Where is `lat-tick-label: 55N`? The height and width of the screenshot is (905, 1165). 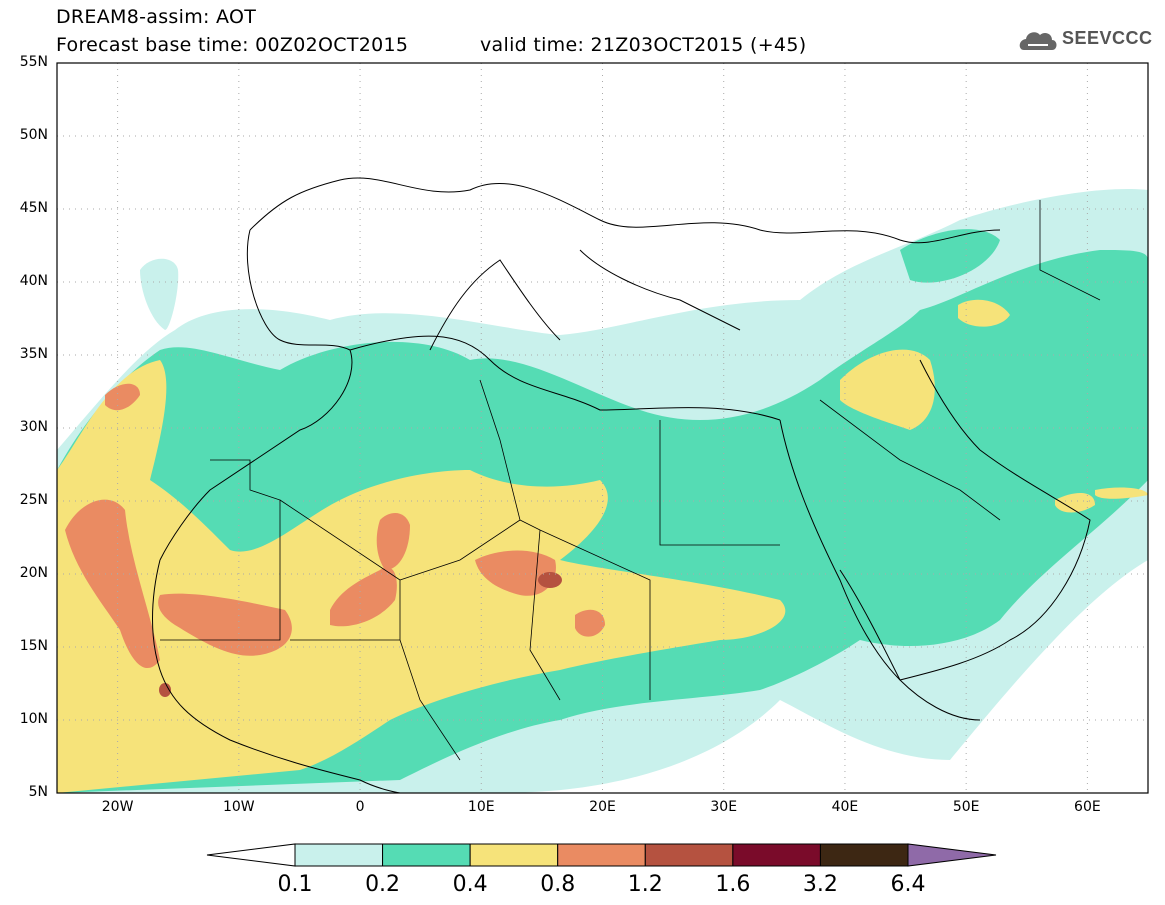 lat-tick-label: 55N is located at coordinates (33, 62).